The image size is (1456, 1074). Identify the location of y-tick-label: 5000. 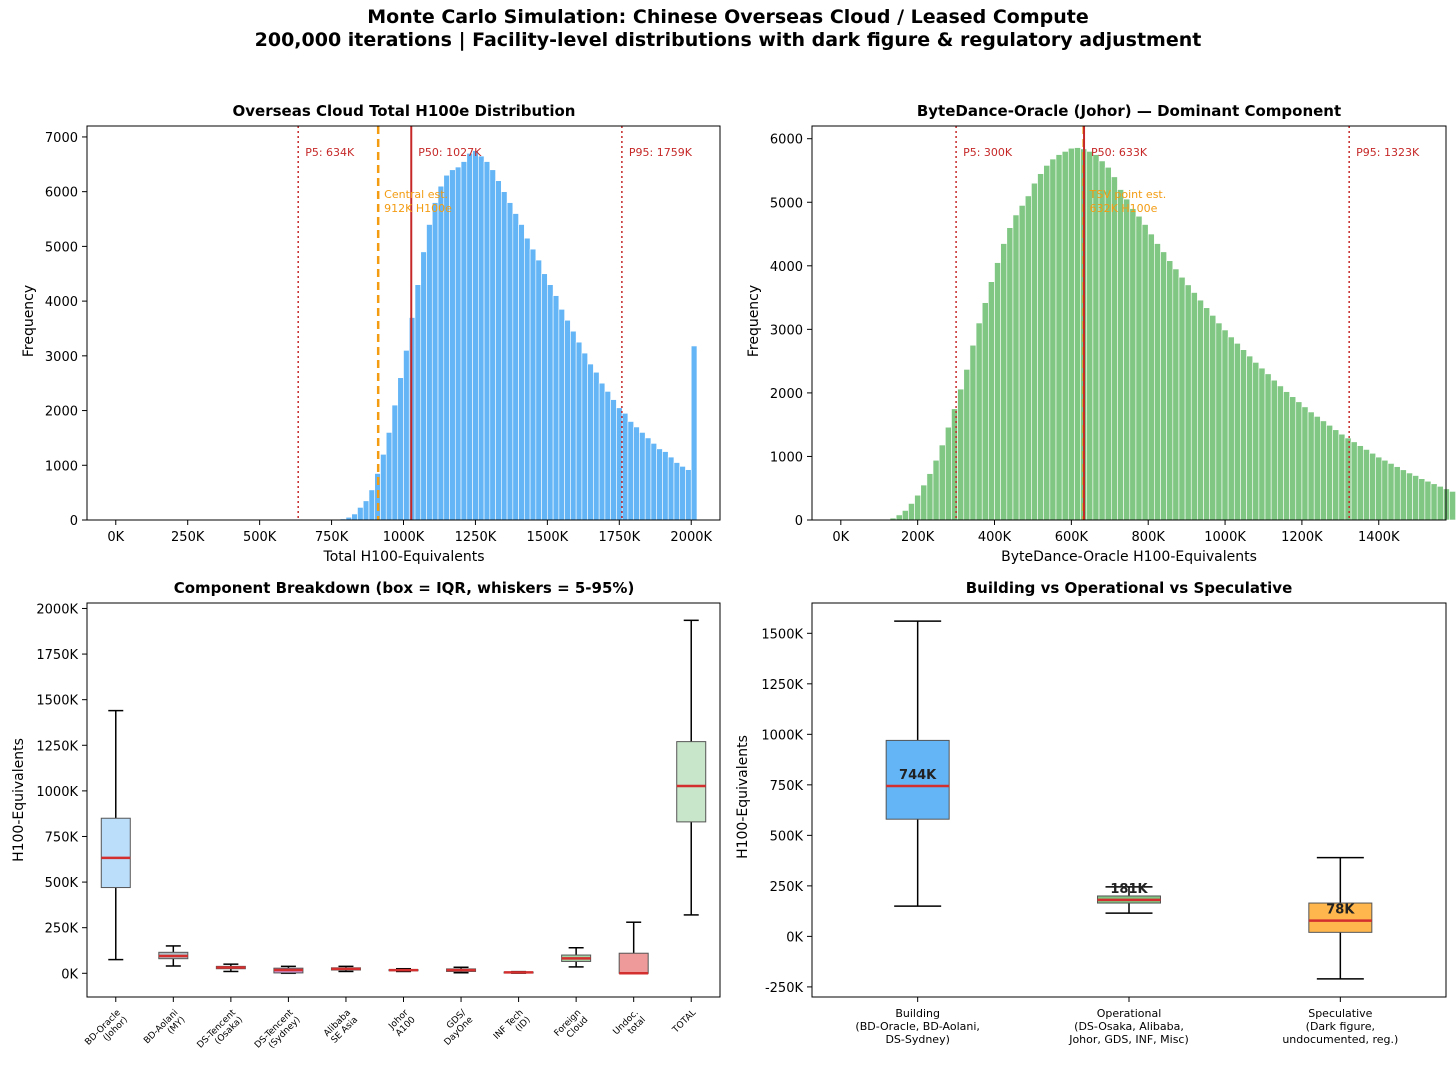
(61, 247).